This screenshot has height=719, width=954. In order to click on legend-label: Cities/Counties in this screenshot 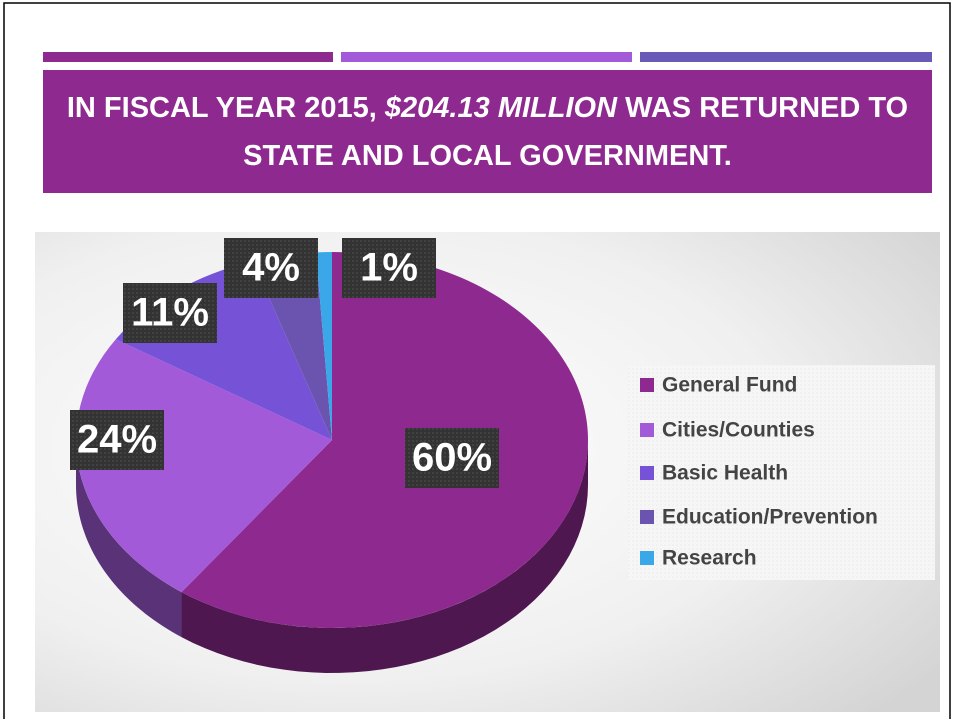, I will do `click(738, 430)`.